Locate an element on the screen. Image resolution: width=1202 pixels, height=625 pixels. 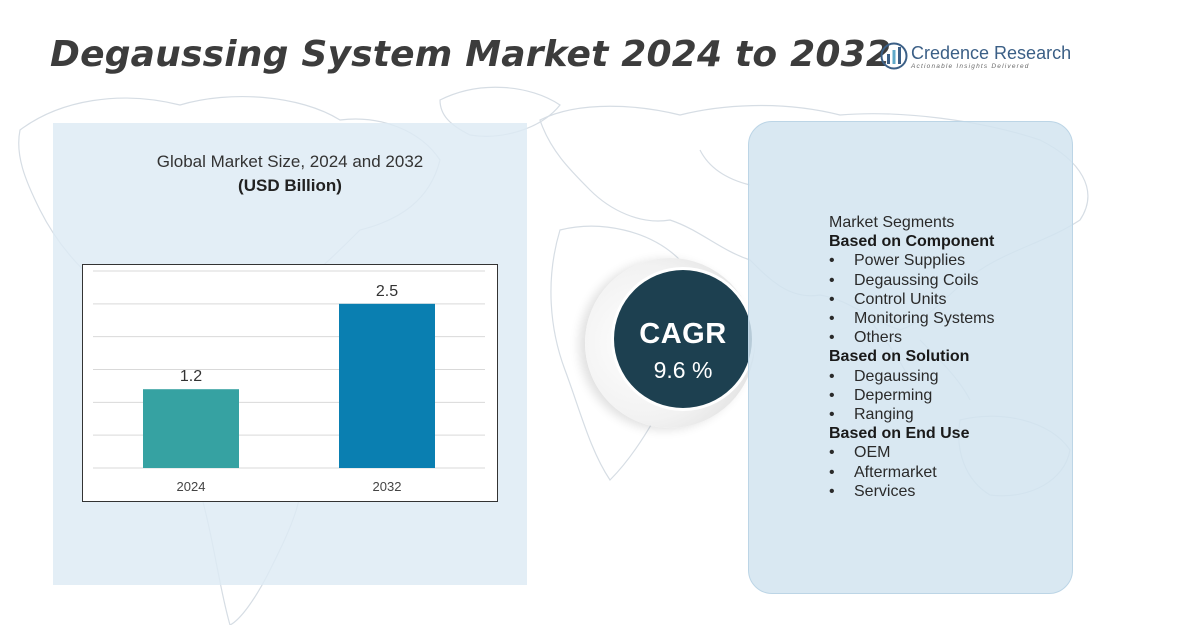
cagr-badge is located at coordinates (683, 339).